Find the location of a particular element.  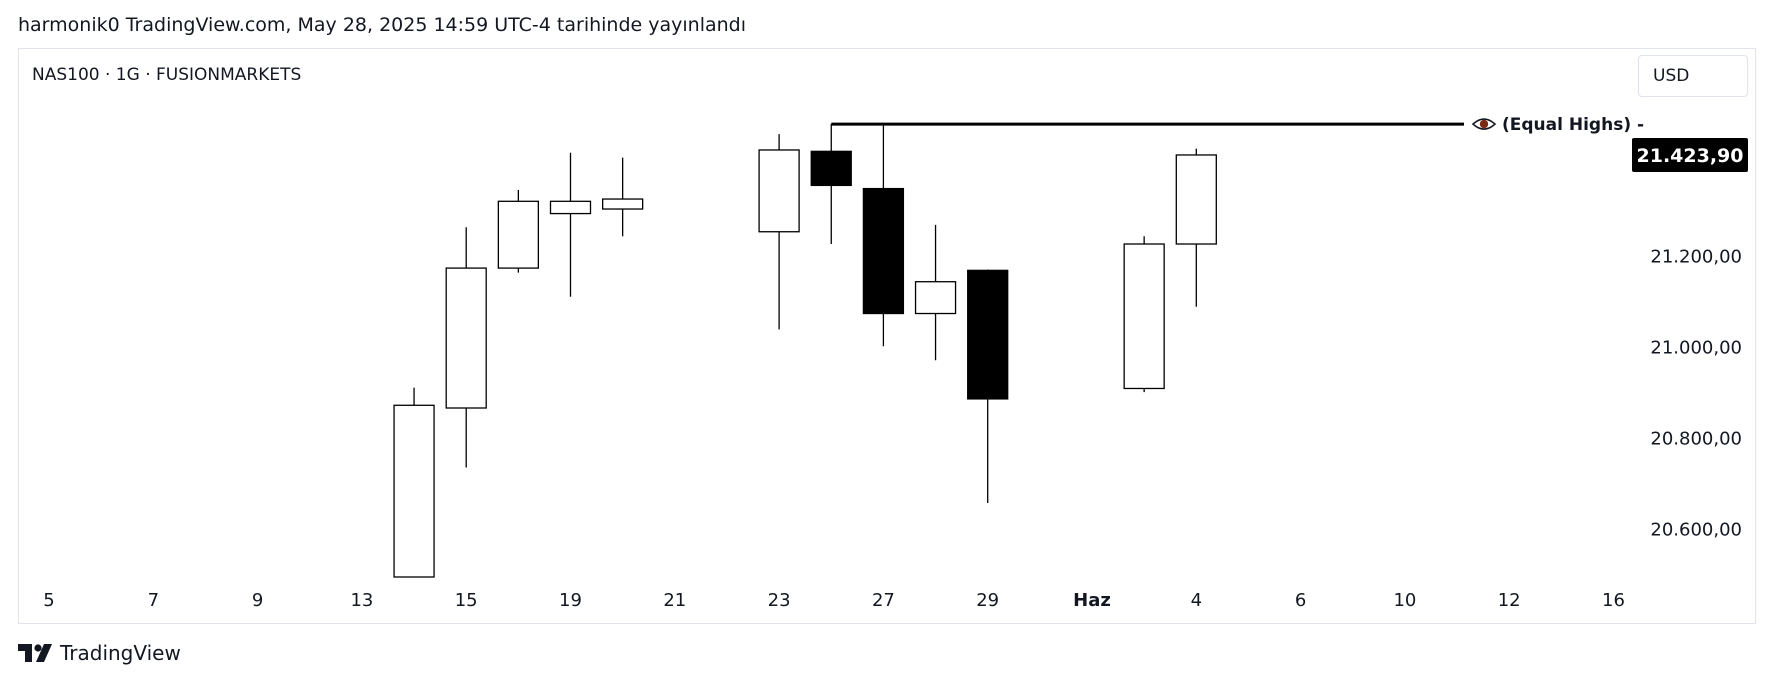

x-tick-label: 10 is located at coordinates (1404, 600).